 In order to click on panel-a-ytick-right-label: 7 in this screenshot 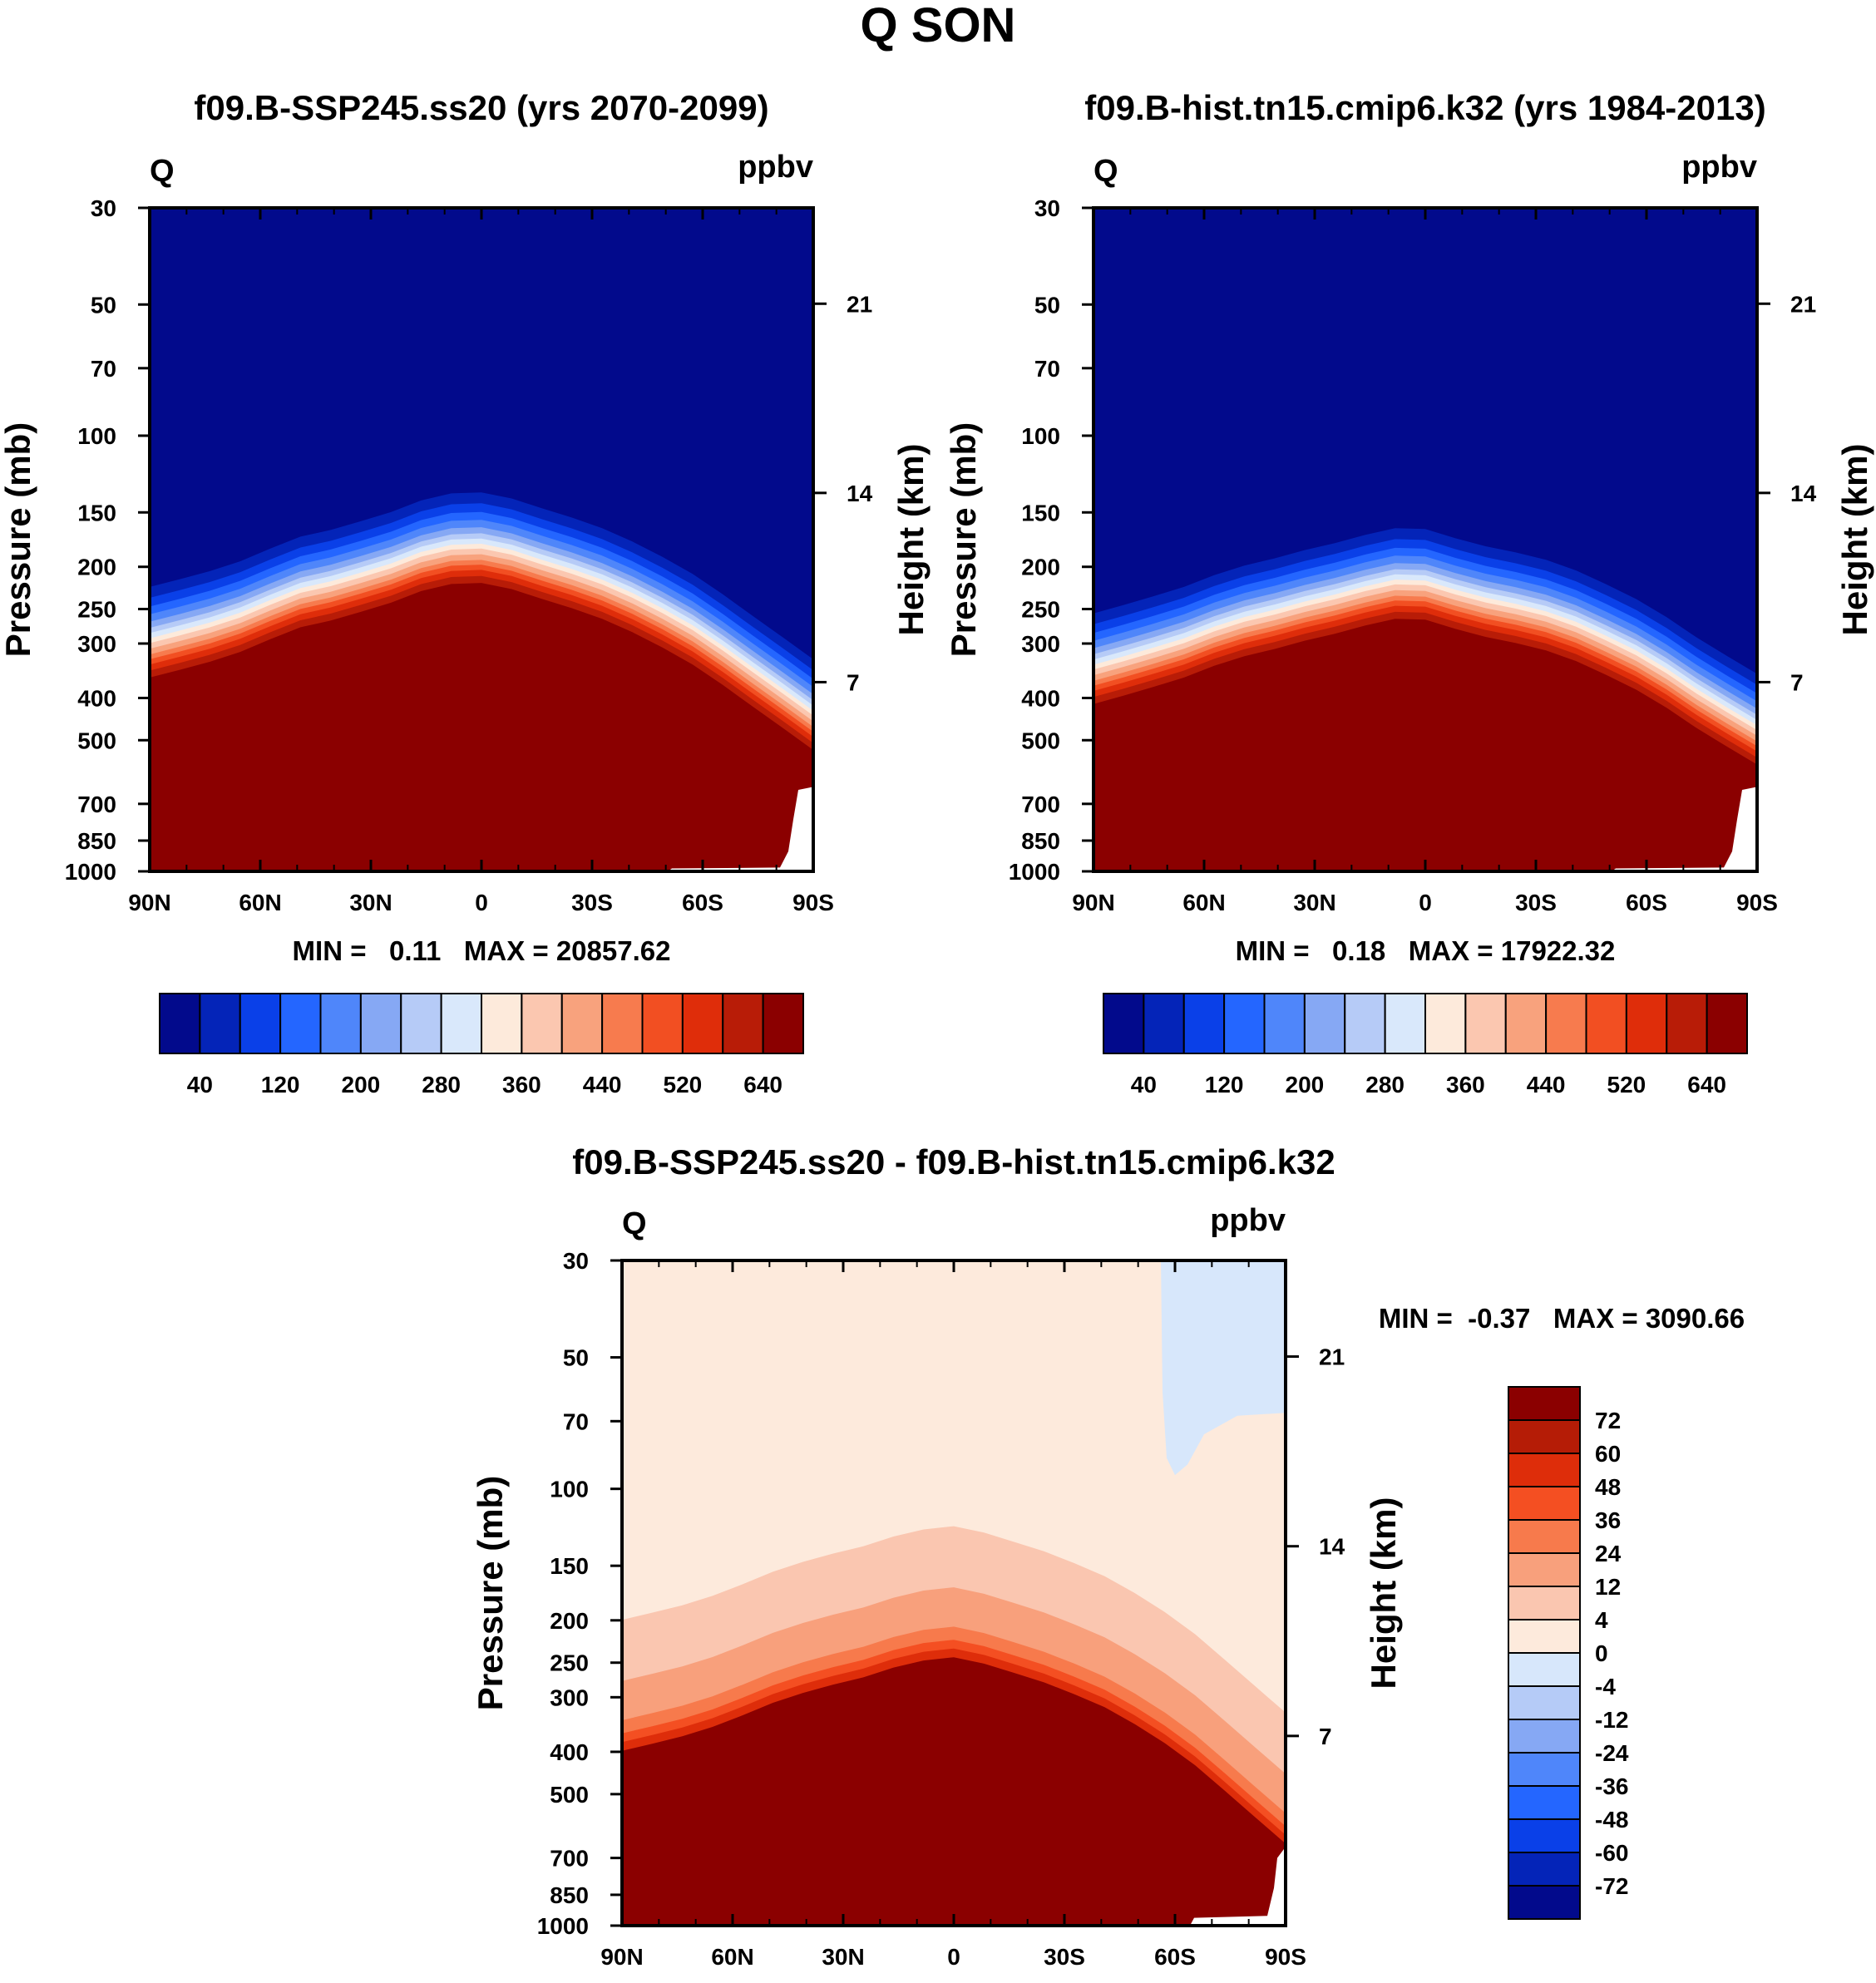, I will do `click(854, 682)`.